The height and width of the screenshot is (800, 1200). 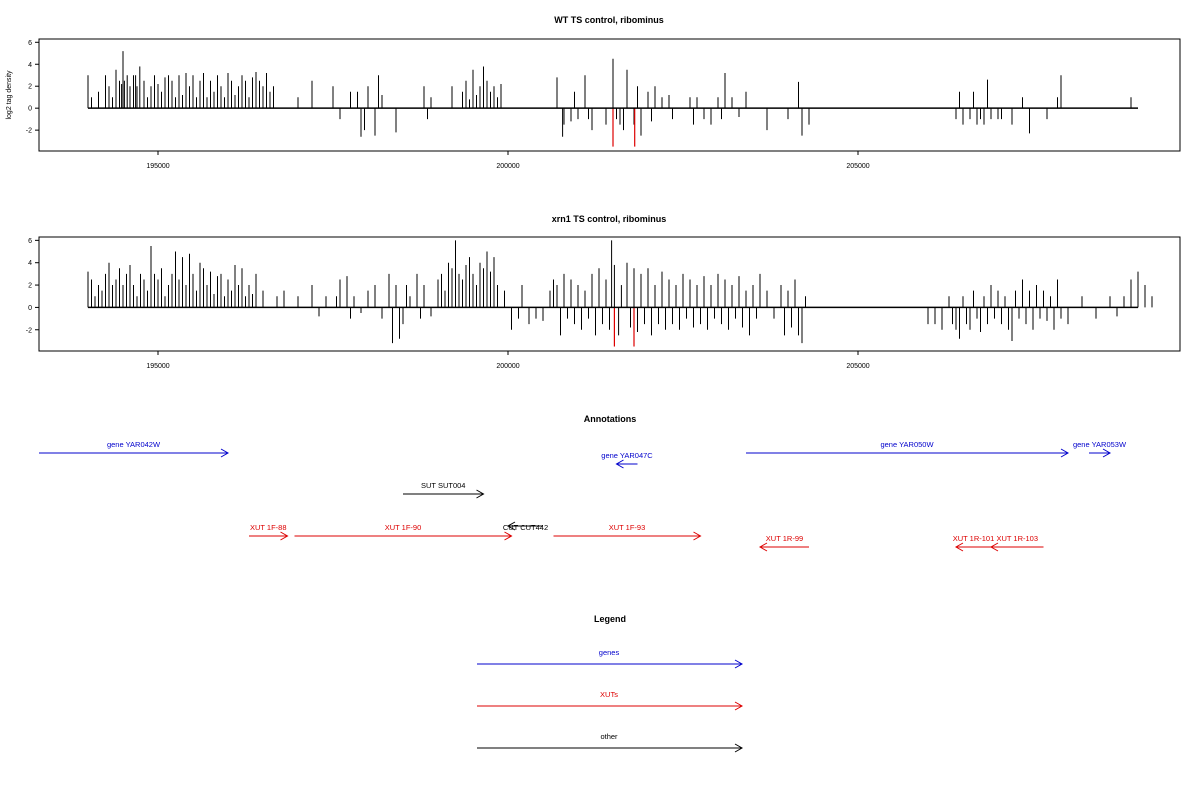 What do you see at coordinates (610, 700) in the screenshot?
I see `legend-items: genes XUTs other` at bounding box center [610, 700].